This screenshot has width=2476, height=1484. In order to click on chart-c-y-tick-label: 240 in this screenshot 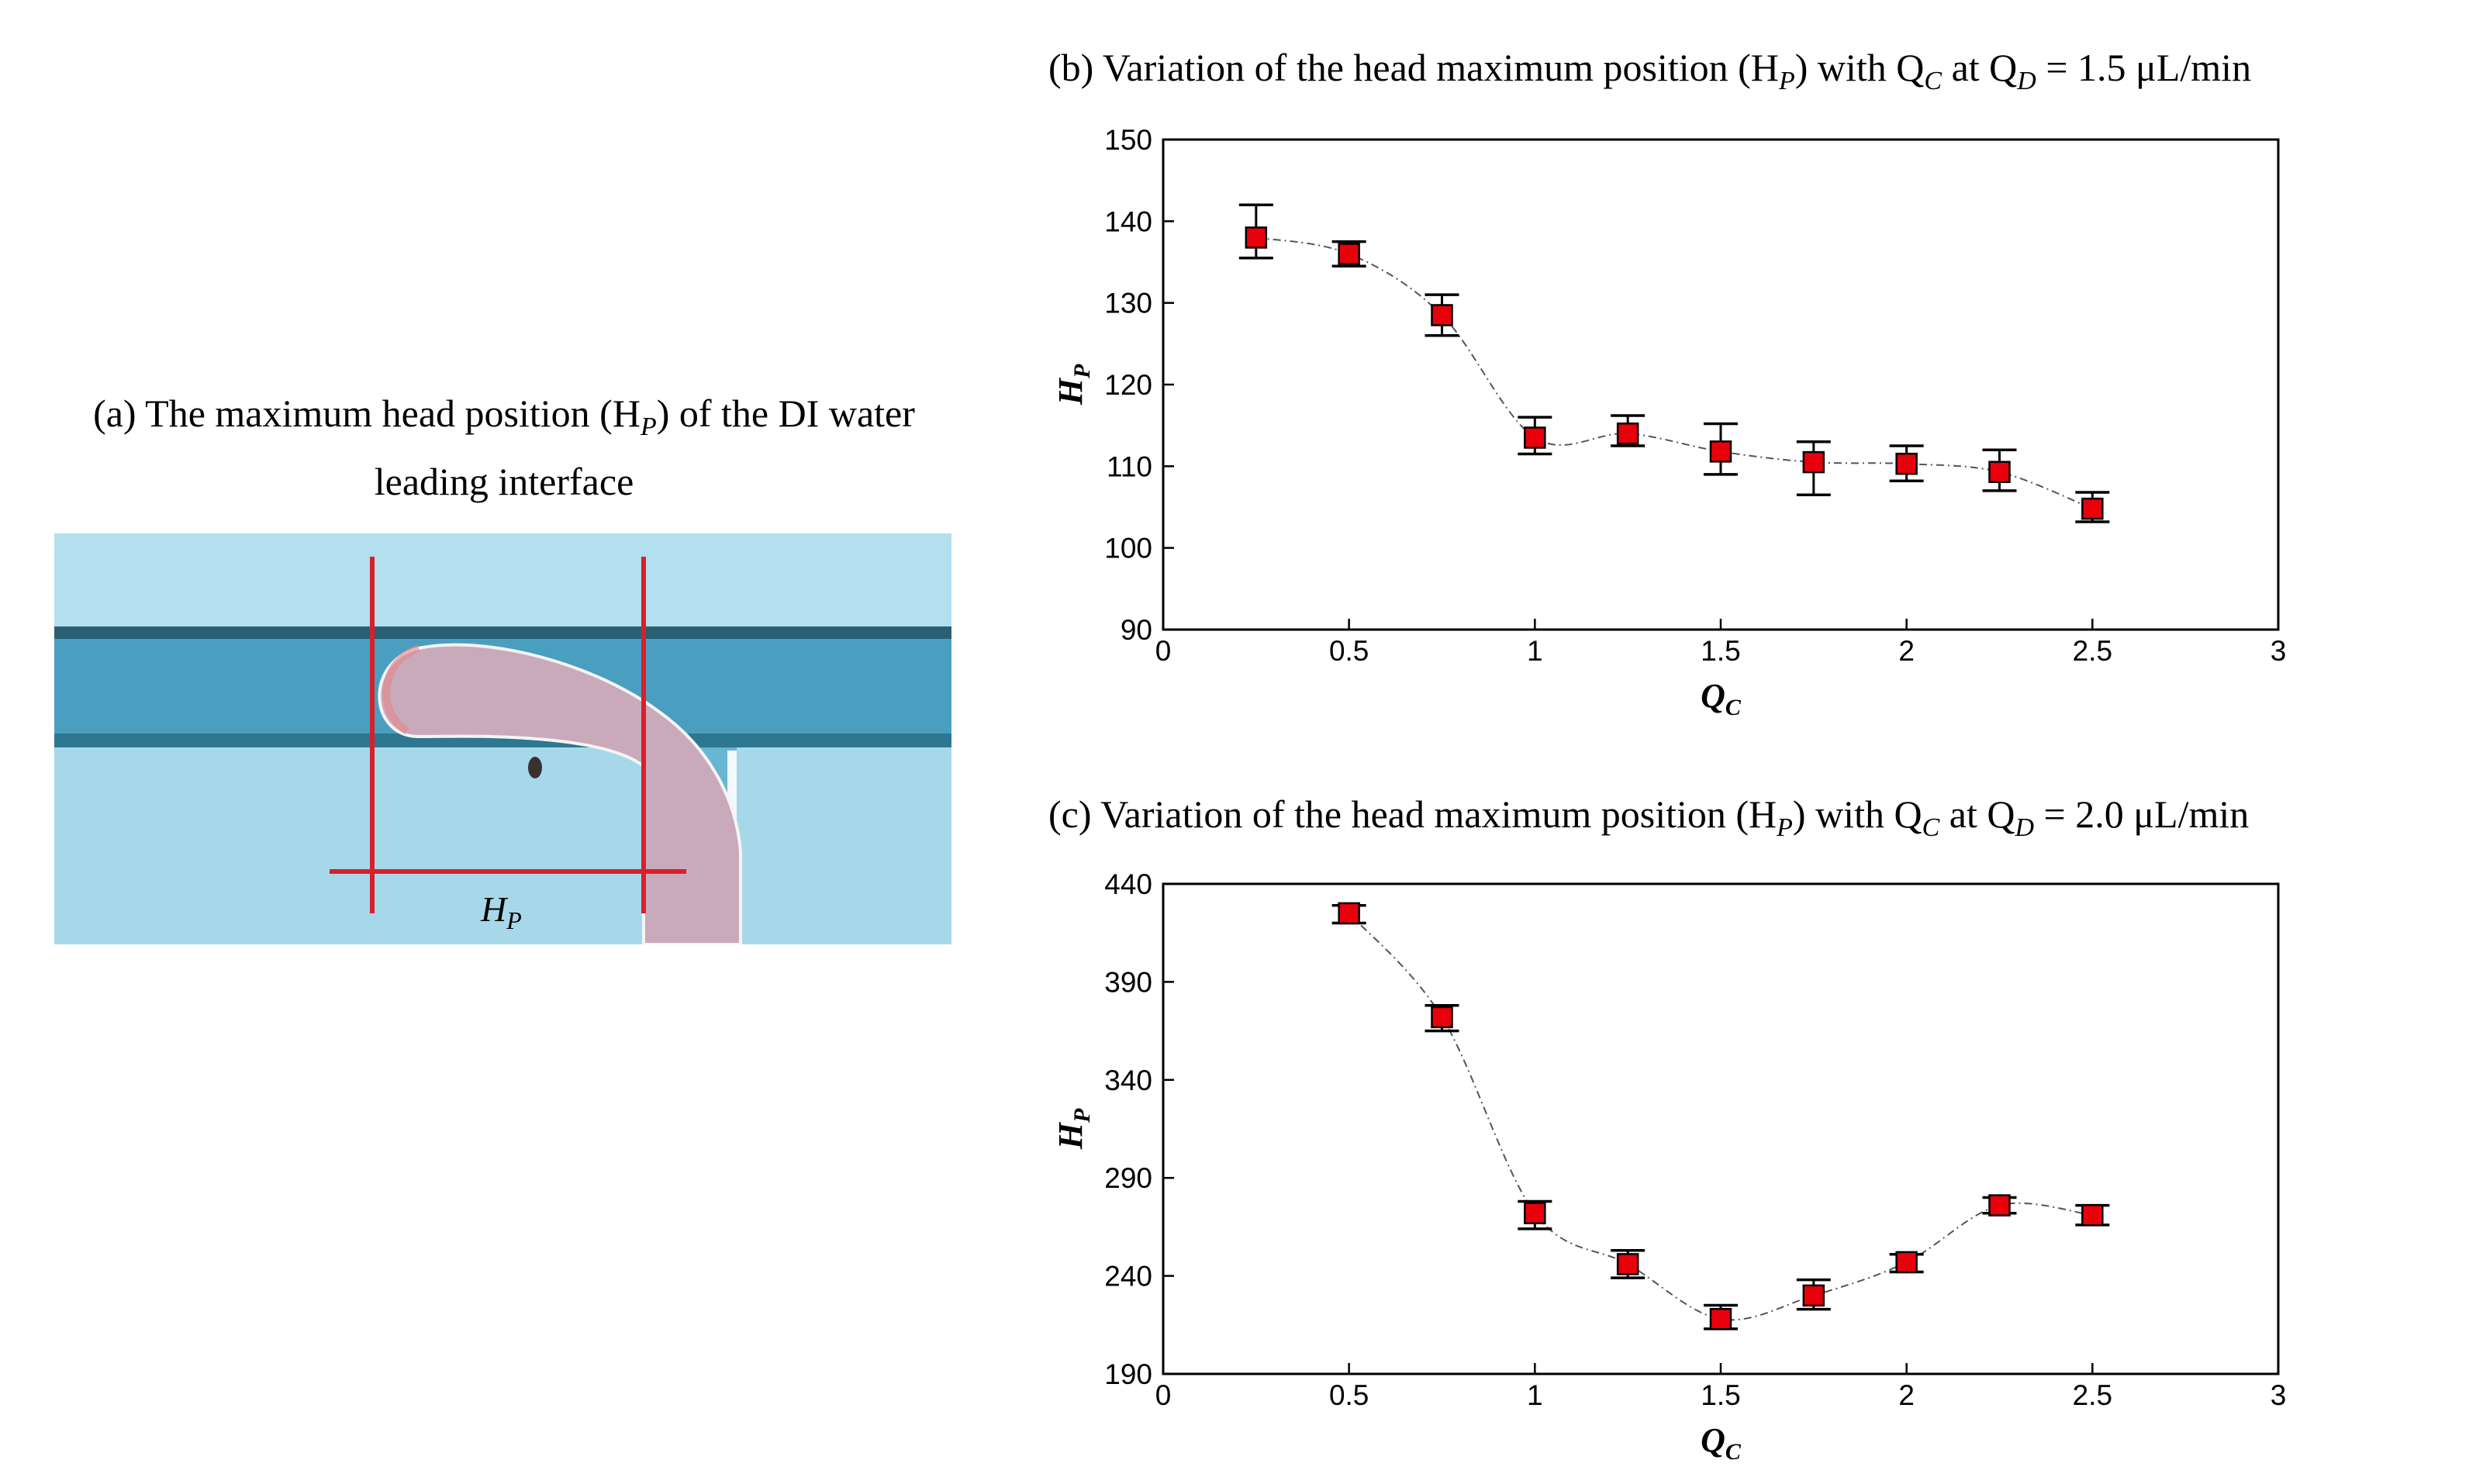, I will do `click(1128, 1276)`.